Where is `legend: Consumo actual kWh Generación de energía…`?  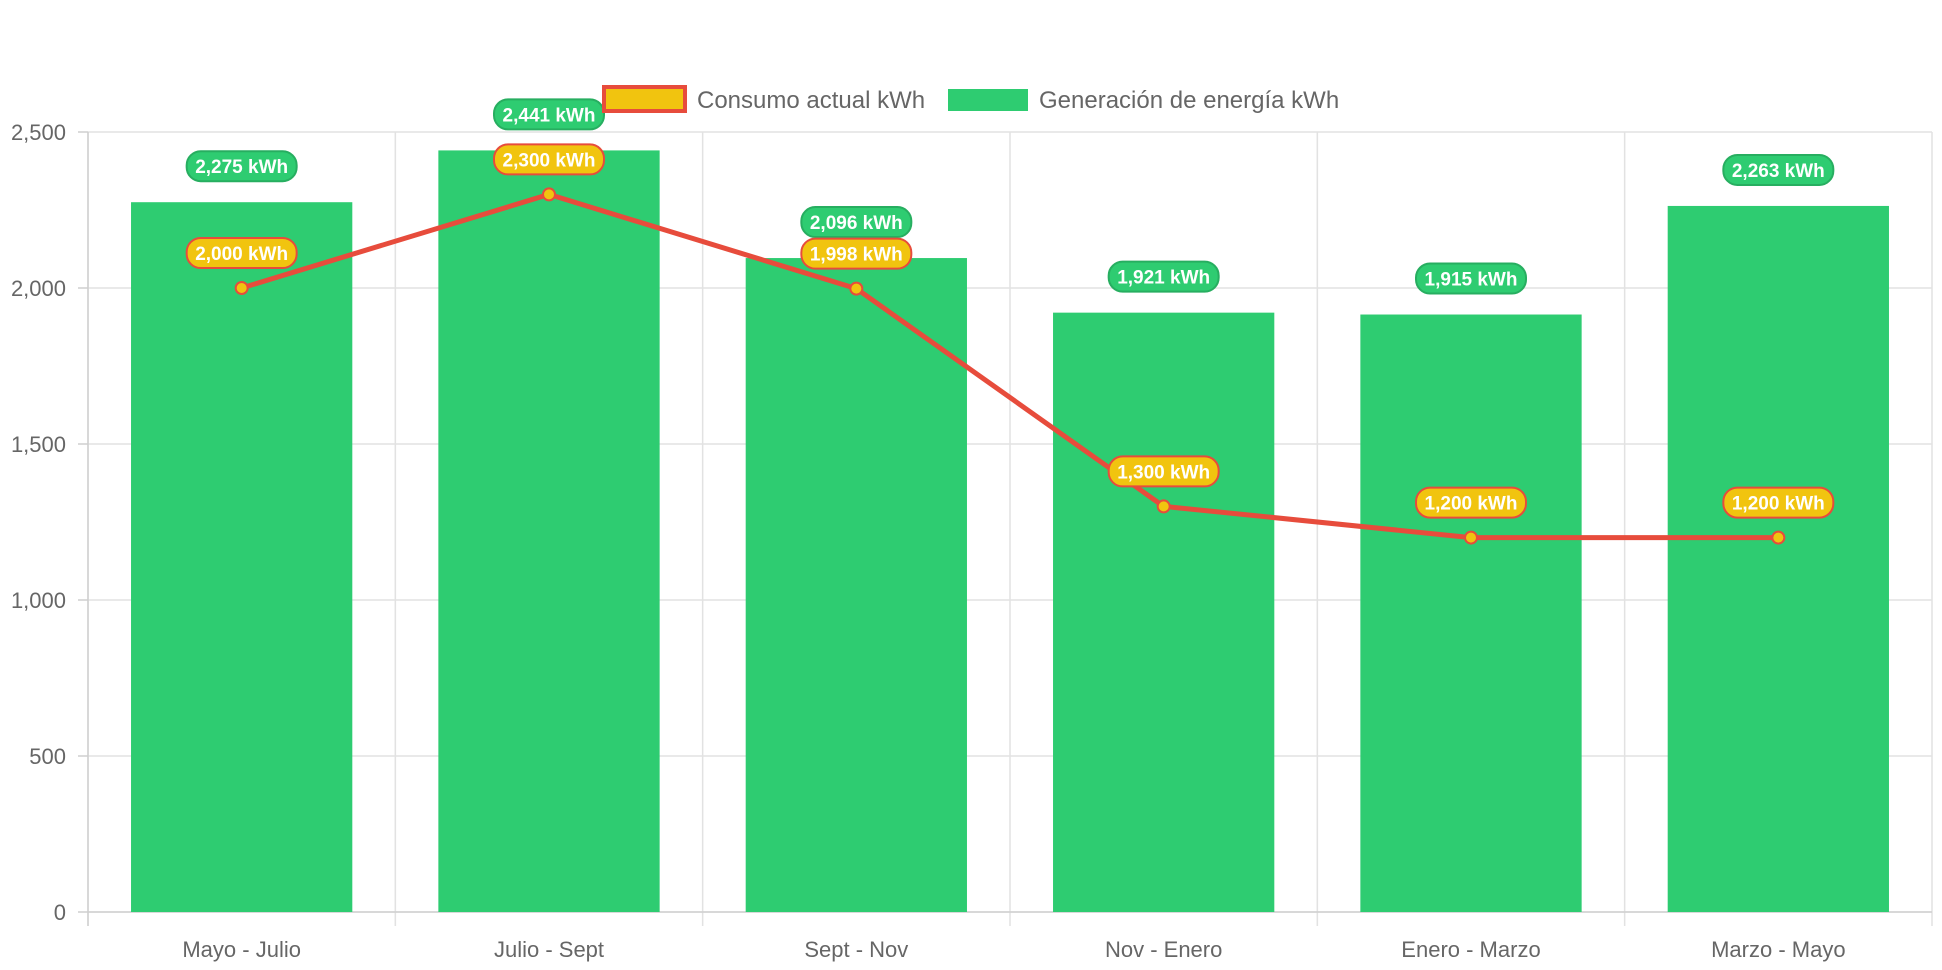 legend: Consumo actual kWh Generación de energía… is located at coordinates (970, 99).